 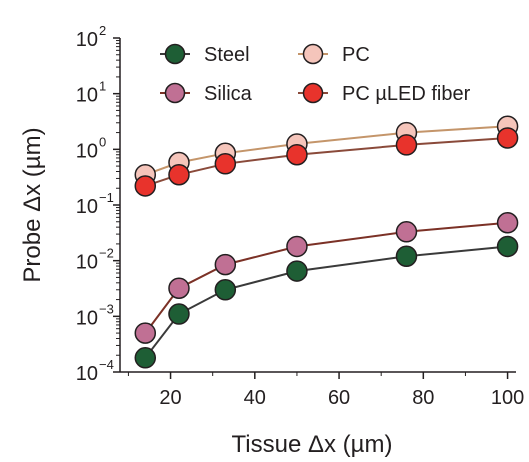 What do you see at coordinates (106, 364) in the screenshot?
I see `y-tick-exponent: −4` at bounding box center [106, 364].